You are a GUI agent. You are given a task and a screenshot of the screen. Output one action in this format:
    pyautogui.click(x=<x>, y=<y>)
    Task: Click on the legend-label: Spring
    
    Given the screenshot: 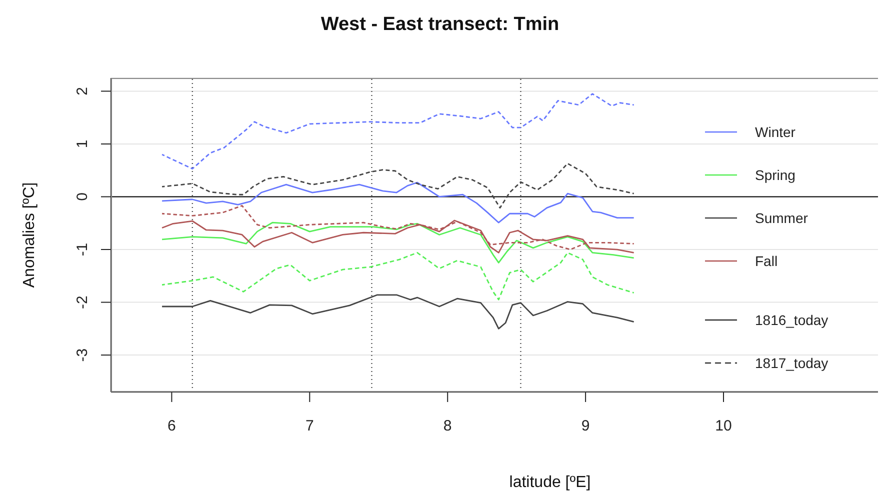 What is the action you would take?
    pyautogui.click(x=775, y=174)
    